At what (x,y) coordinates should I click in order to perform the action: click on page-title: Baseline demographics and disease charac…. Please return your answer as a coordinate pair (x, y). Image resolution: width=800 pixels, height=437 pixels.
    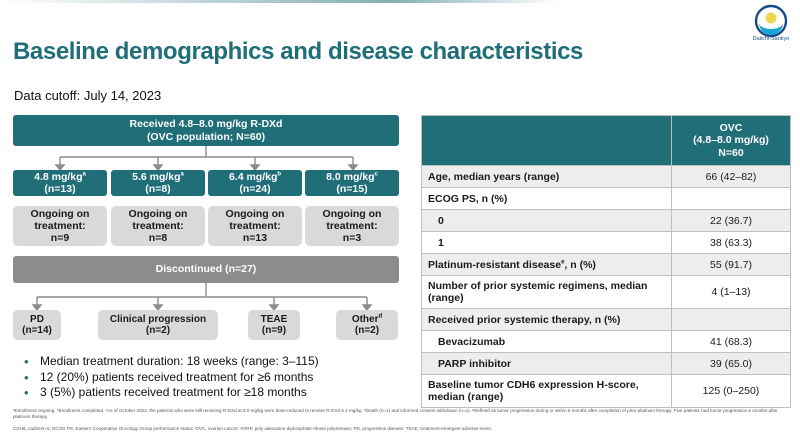
    Looking at the image, I should click on (298, 51).